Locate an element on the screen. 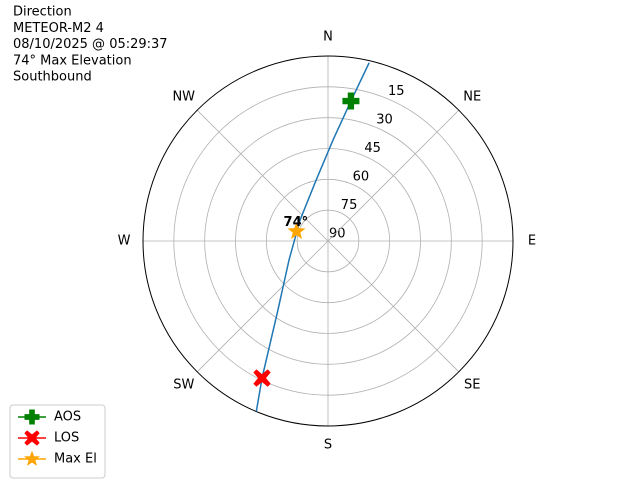 This screenshot has width=640, height=480. r-tick-label: 30 is located at coordinates (384, 120).